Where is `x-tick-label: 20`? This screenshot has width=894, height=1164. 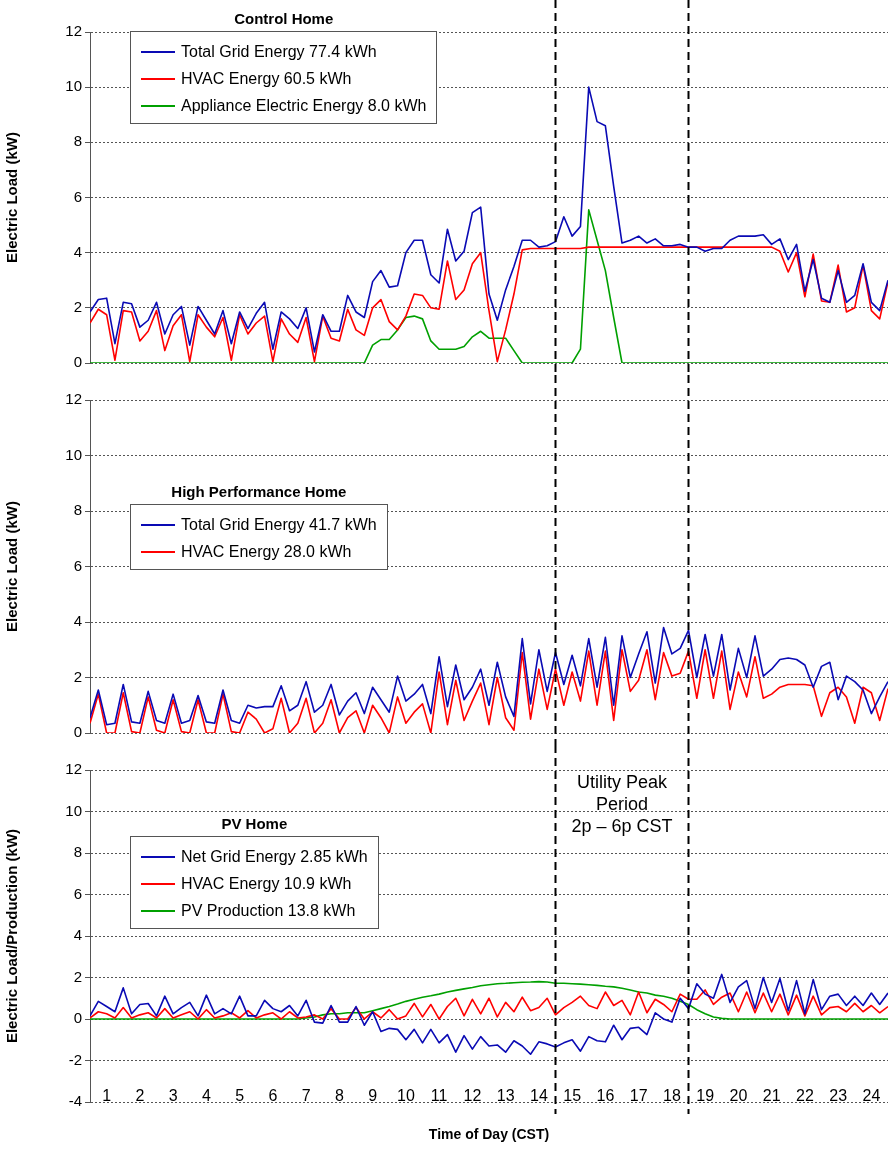
x-tick-label: 20 is located at coordinates (738, 1096).